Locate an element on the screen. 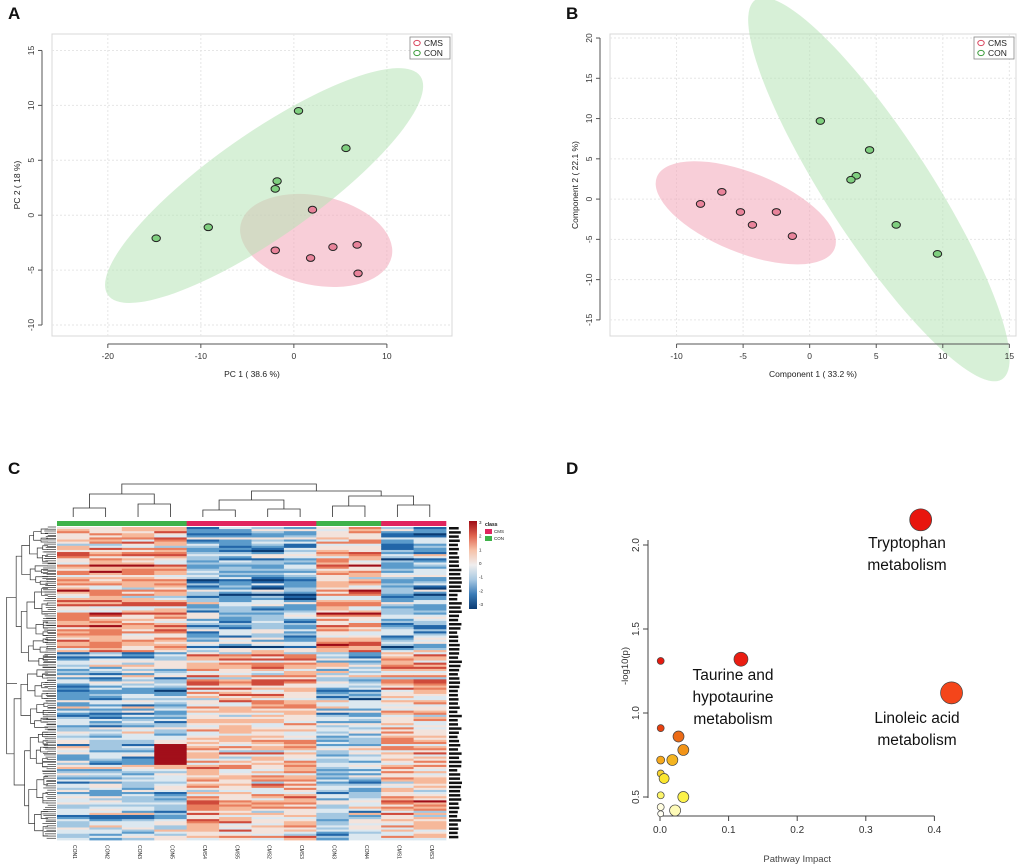 Image resolution: width=1021 pixels, height=868 pixels. data-point-con is located at coordinates (298, 110).